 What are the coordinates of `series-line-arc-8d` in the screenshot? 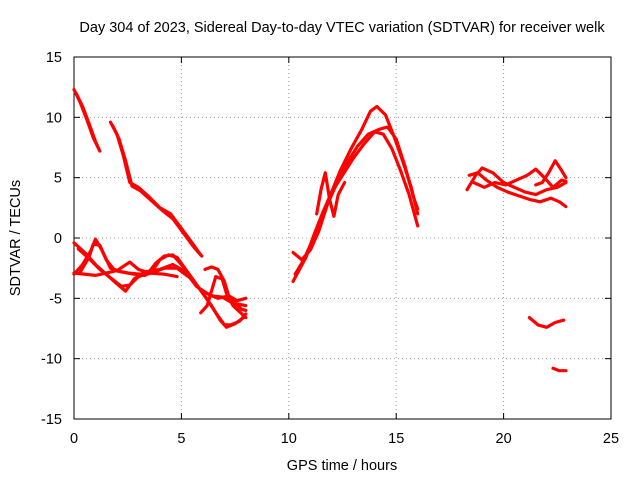 It's located at (551, 173).